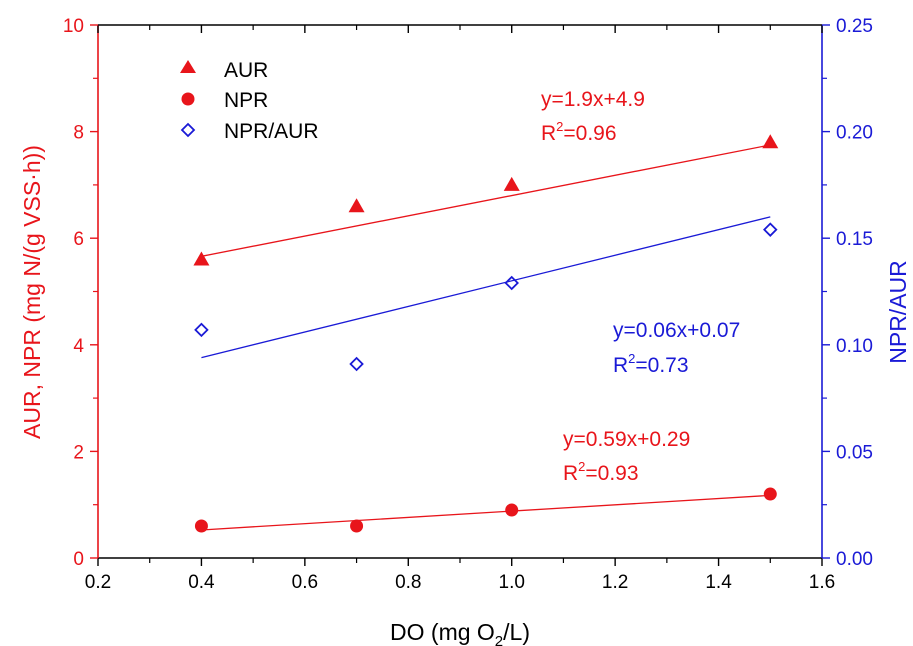 This screenshot has width=913, height=646. What do you see at coordinates (854, 452) in the screenshot?
I see `y-right-tick-label: 0.05` at bounding box center [854, 452].